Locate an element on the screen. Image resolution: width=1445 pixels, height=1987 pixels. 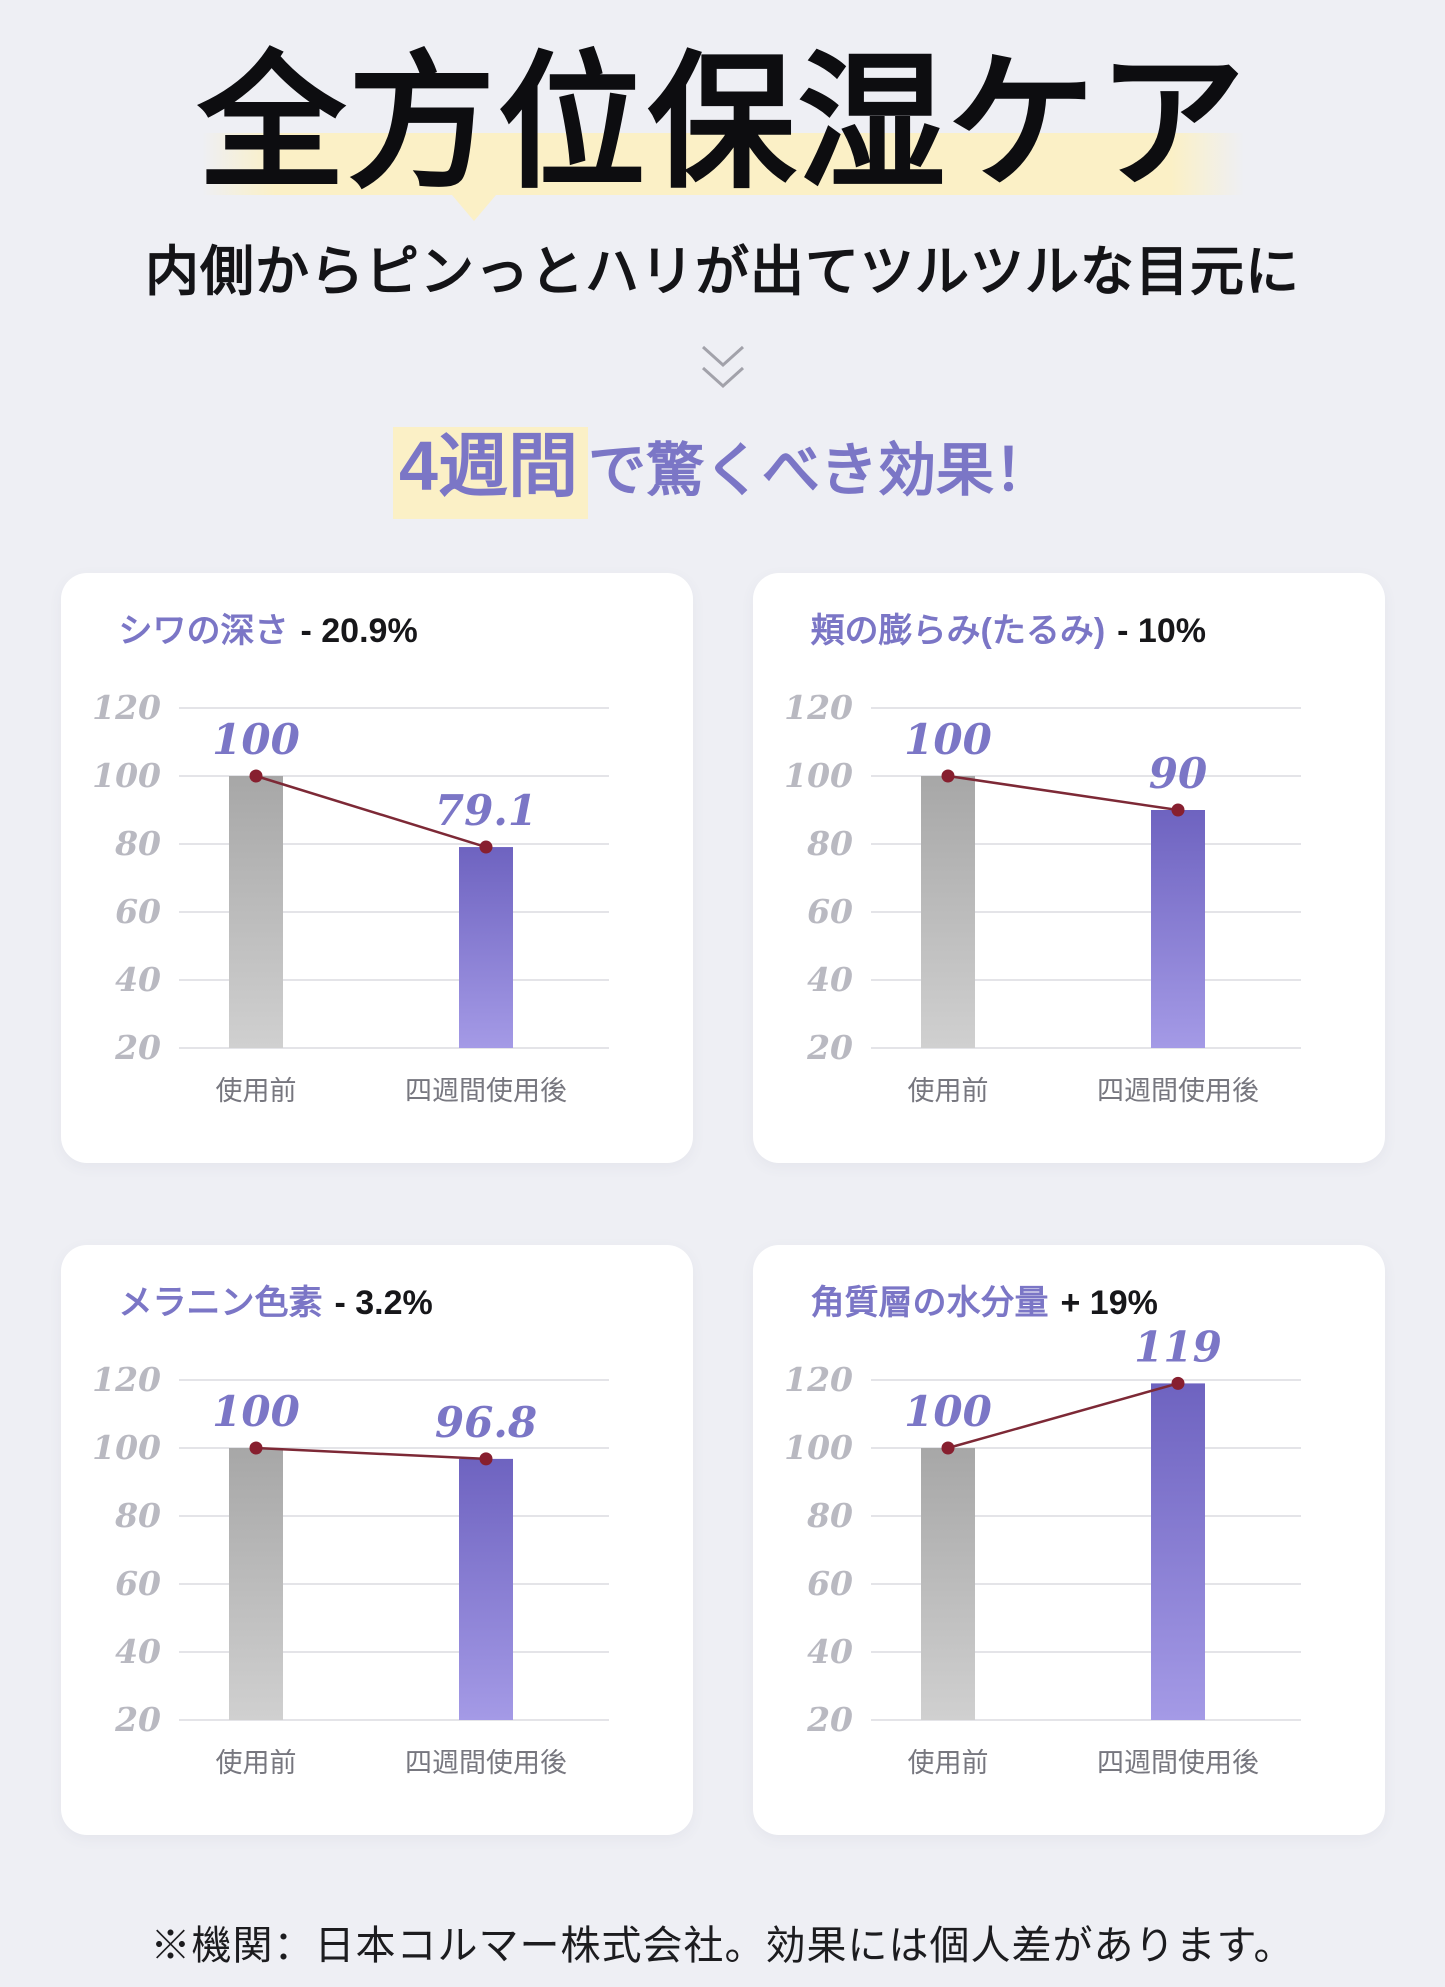
svg-text: 79.1 is located at coordinates (485, 810).